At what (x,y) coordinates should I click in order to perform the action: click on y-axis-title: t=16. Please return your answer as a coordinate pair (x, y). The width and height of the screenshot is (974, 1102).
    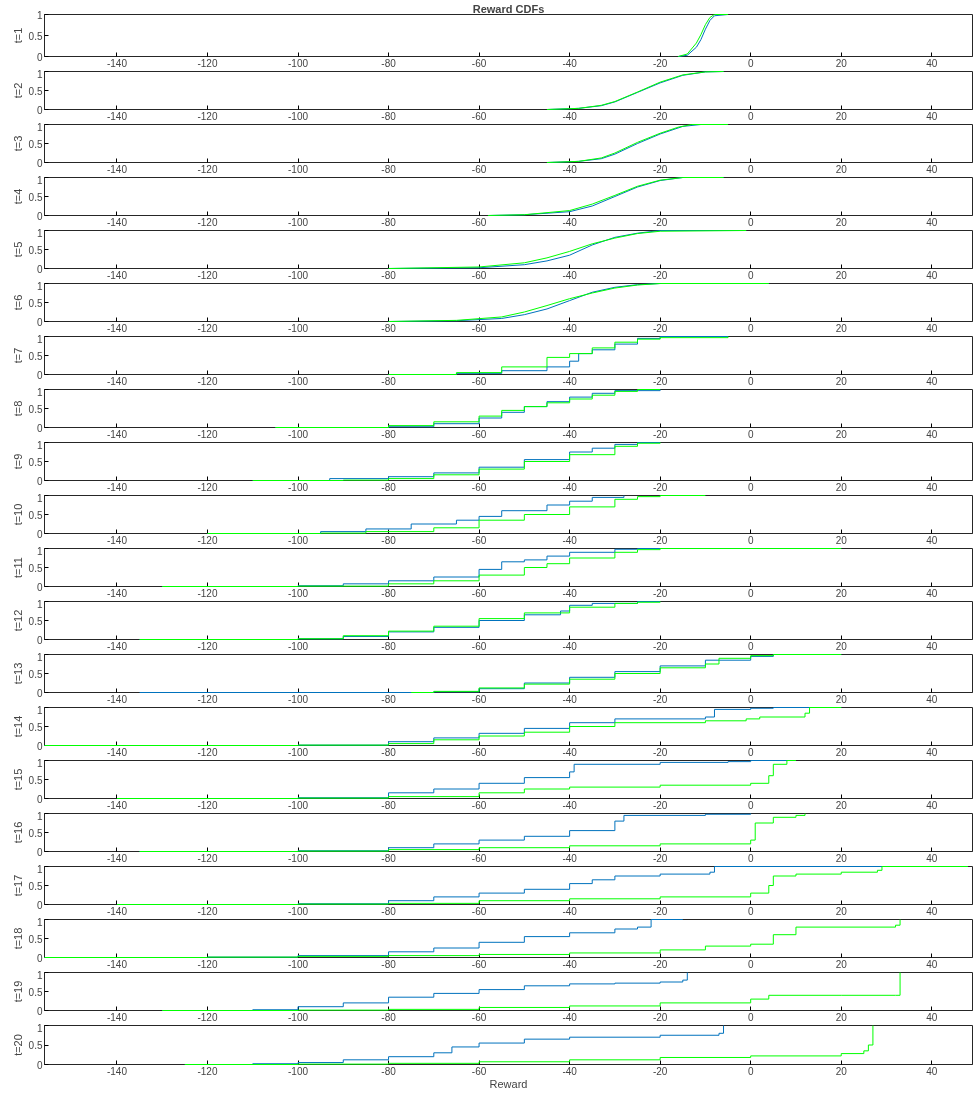
    Looking at the image, I should click on (17, 832).